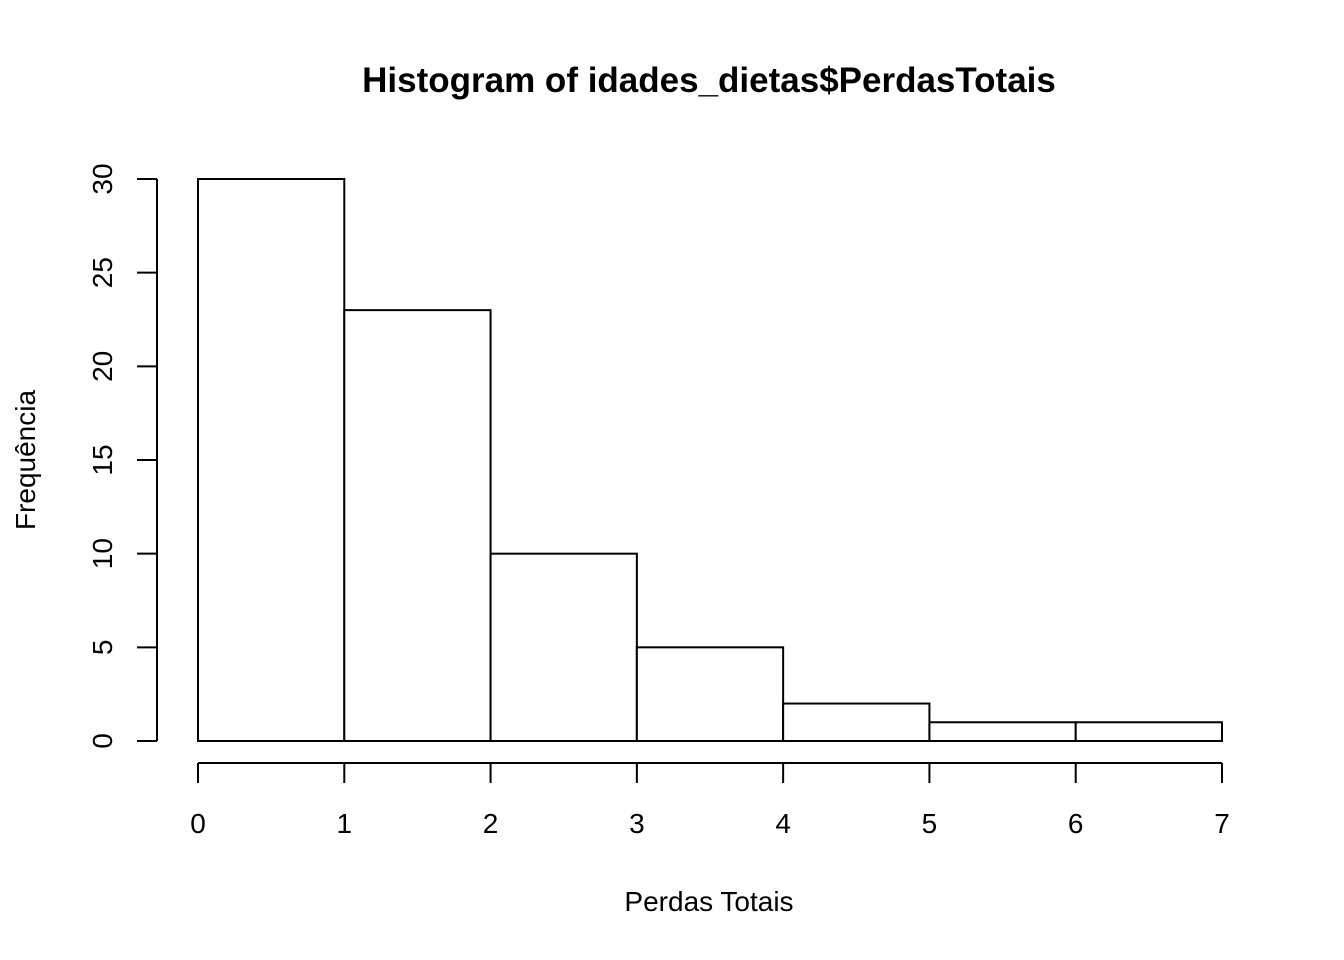 The width and height of the screenshot is (1344, 960). What do you see at coordinates (708, 901) in the screenshot?
I see `x-axis-label: Perdas Totais` at bounding box center [708, 901].